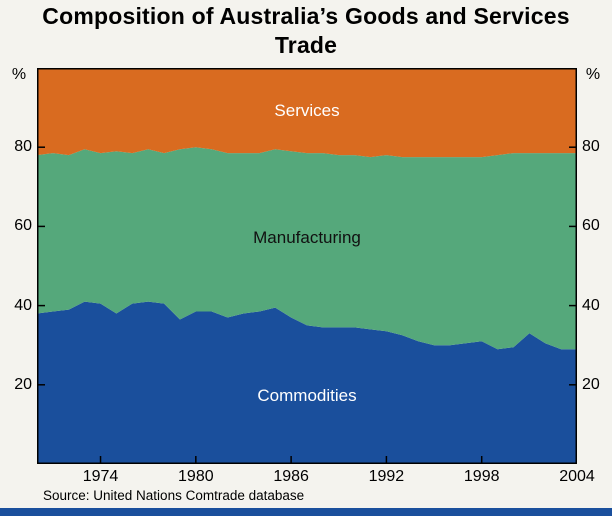  I want to click on y-tick-label-right: 40, so click(591, 305).